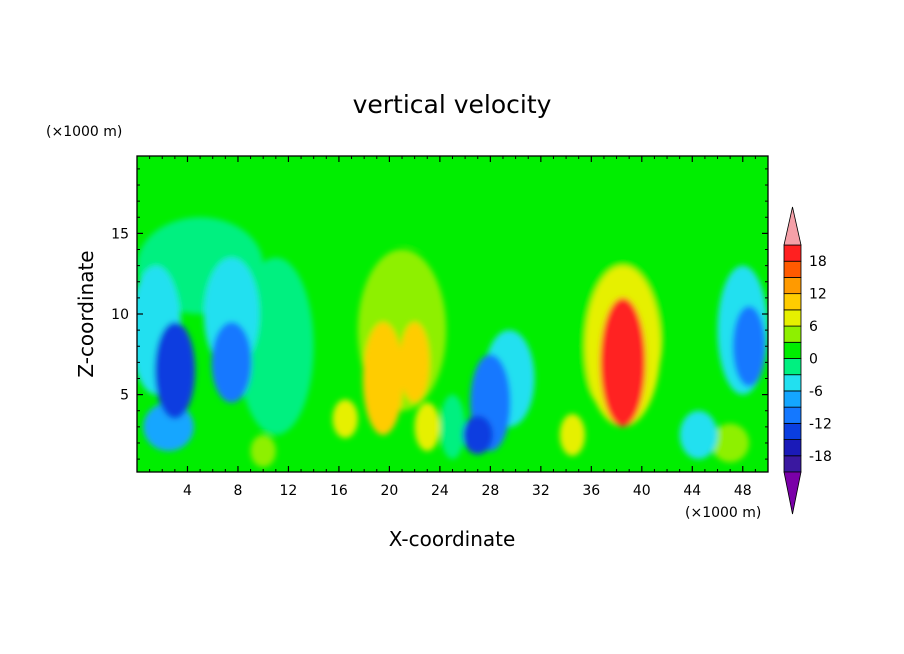 Image resolution: width=904 pixels, height=654 pixels. What do you see at coordinates (723, 513) in the screenshot?
I see `x-axis-unit: (×1000 m)` at bounding box center [723, 513].